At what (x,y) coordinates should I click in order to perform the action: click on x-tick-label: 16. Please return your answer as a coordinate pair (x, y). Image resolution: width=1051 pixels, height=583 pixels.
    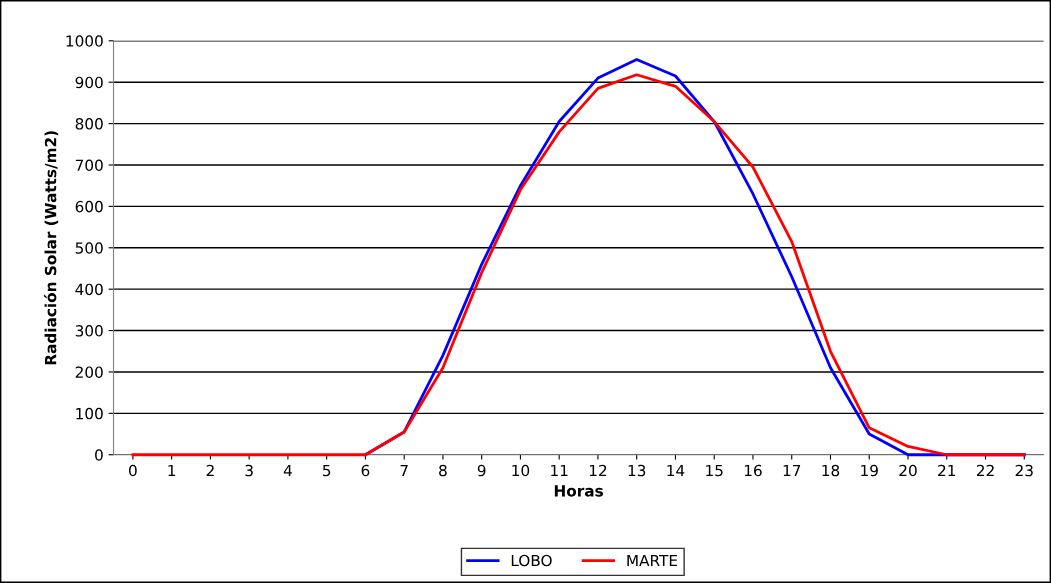
    Looking at the image, I should click on (753, 470).